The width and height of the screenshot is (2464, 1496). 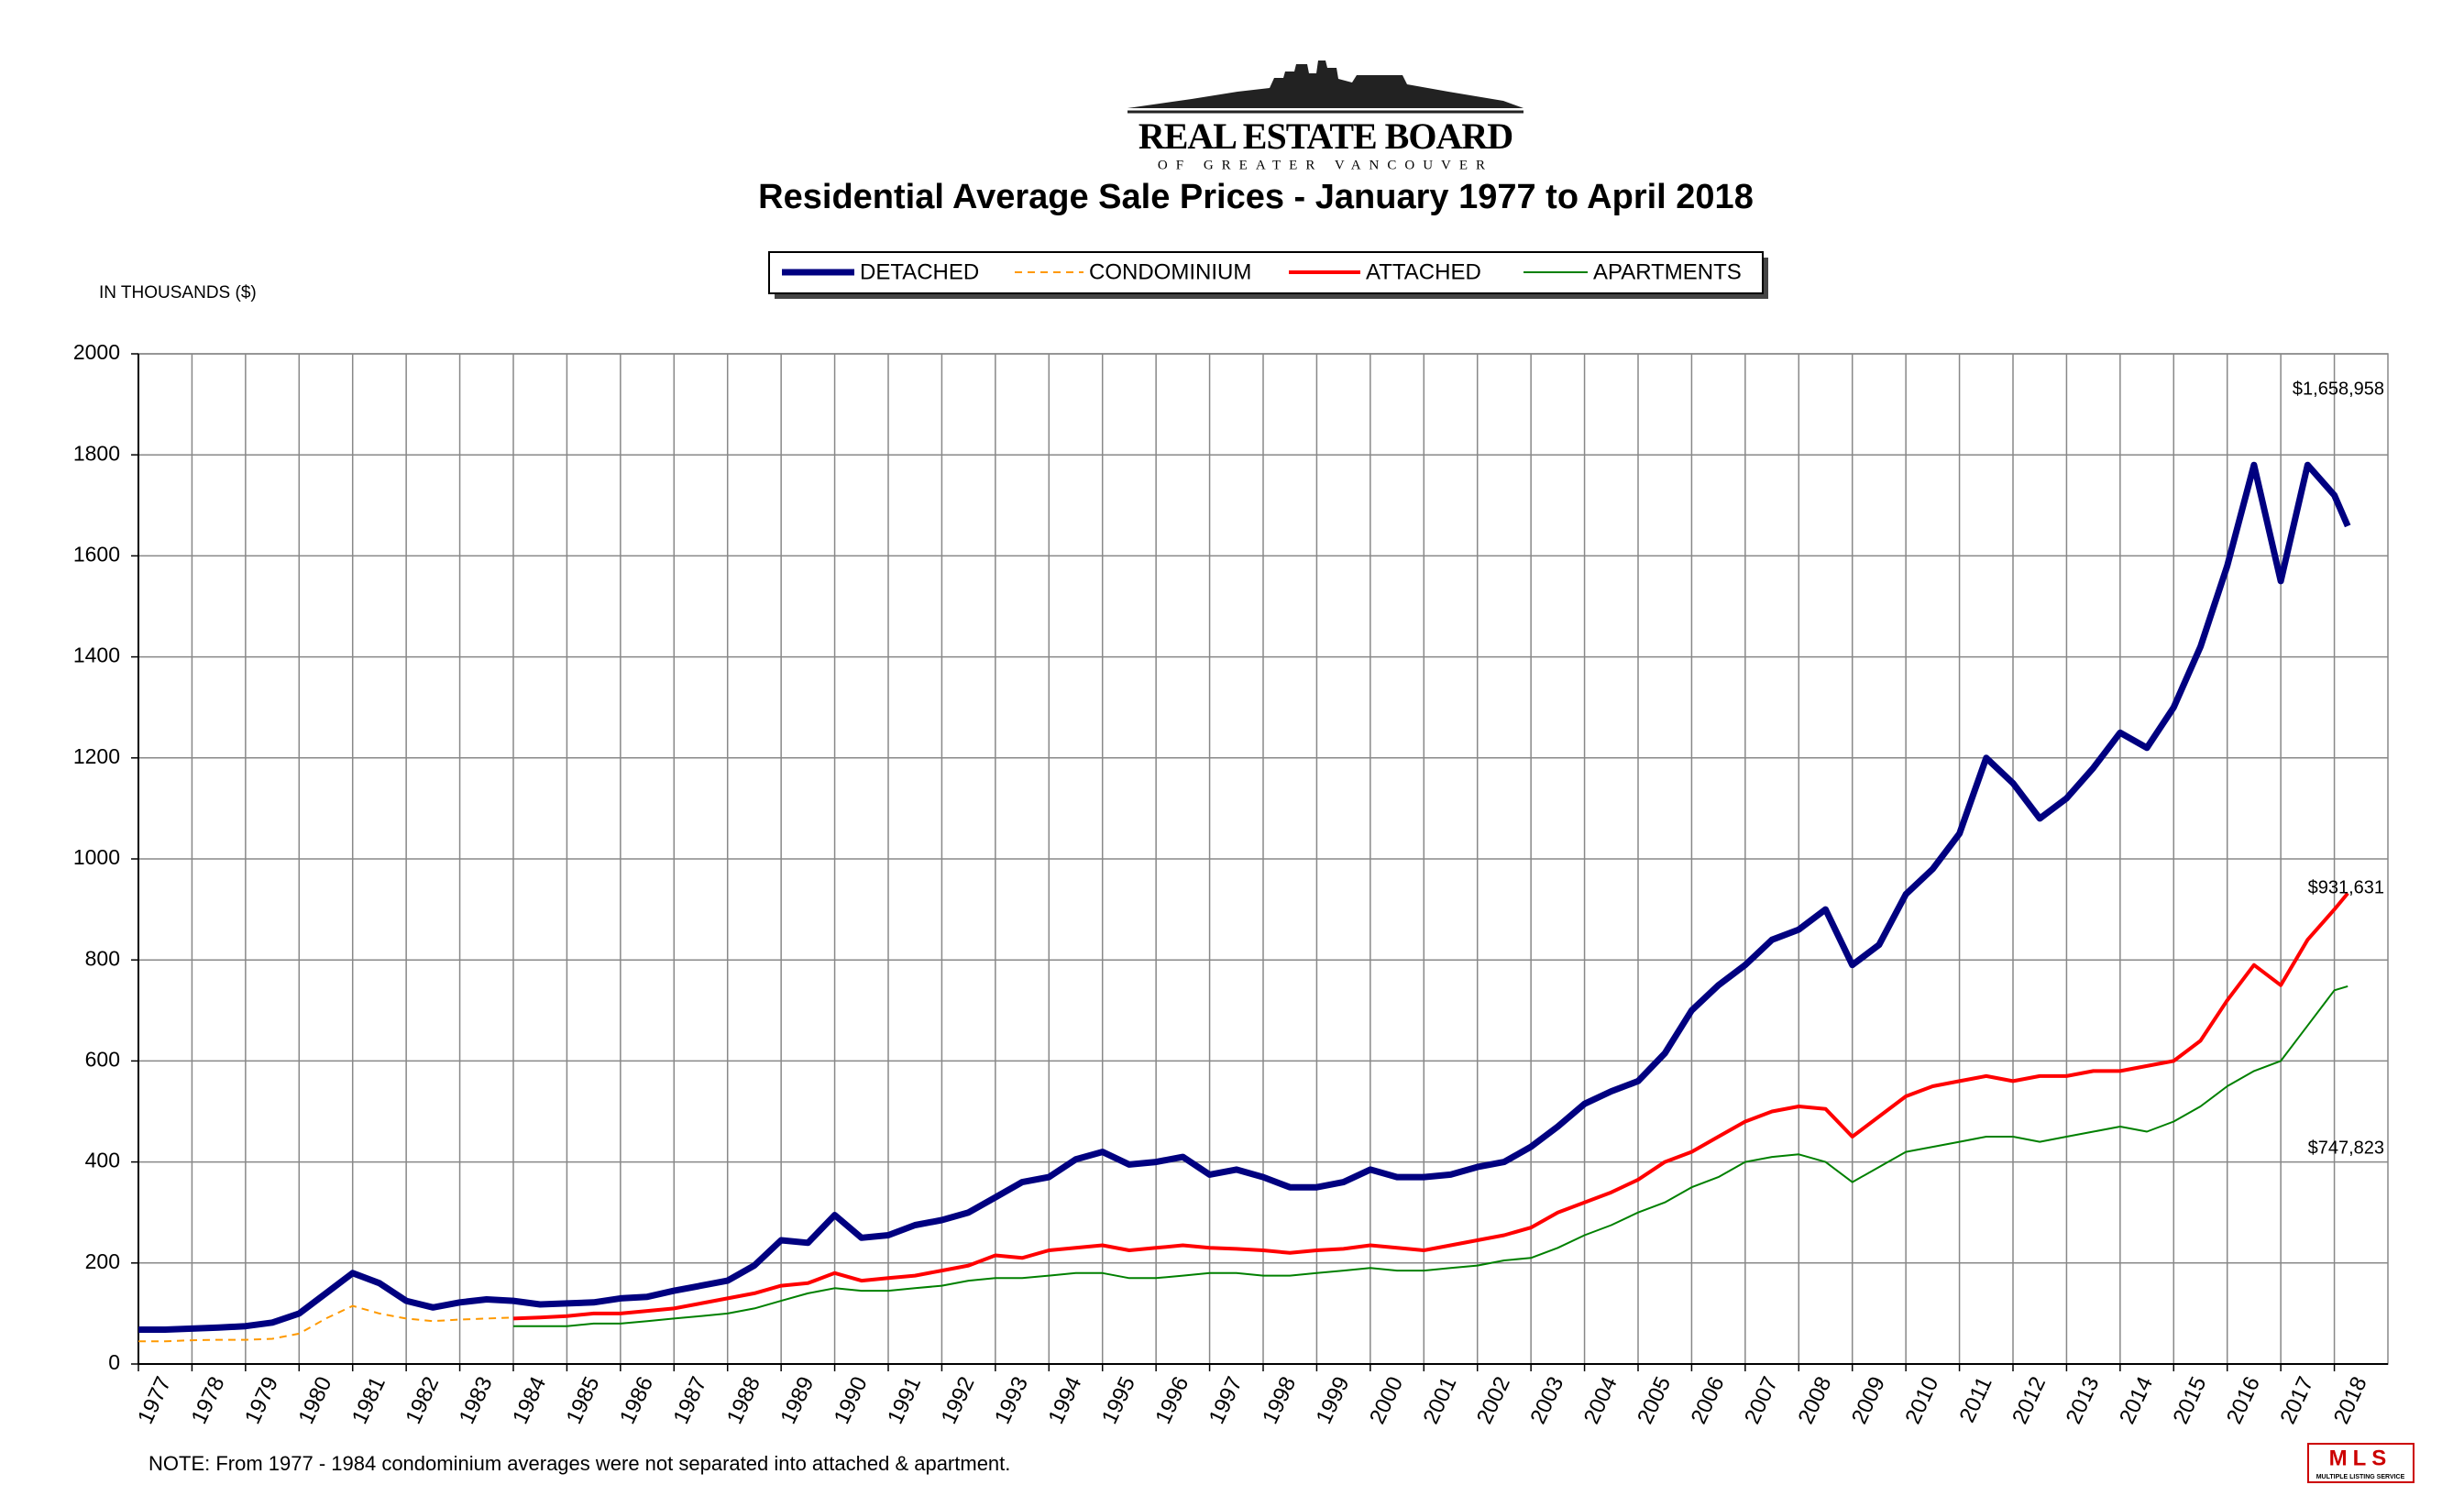 I want to click on x-tick-label: 1998, so click(x=1279, y=1400).